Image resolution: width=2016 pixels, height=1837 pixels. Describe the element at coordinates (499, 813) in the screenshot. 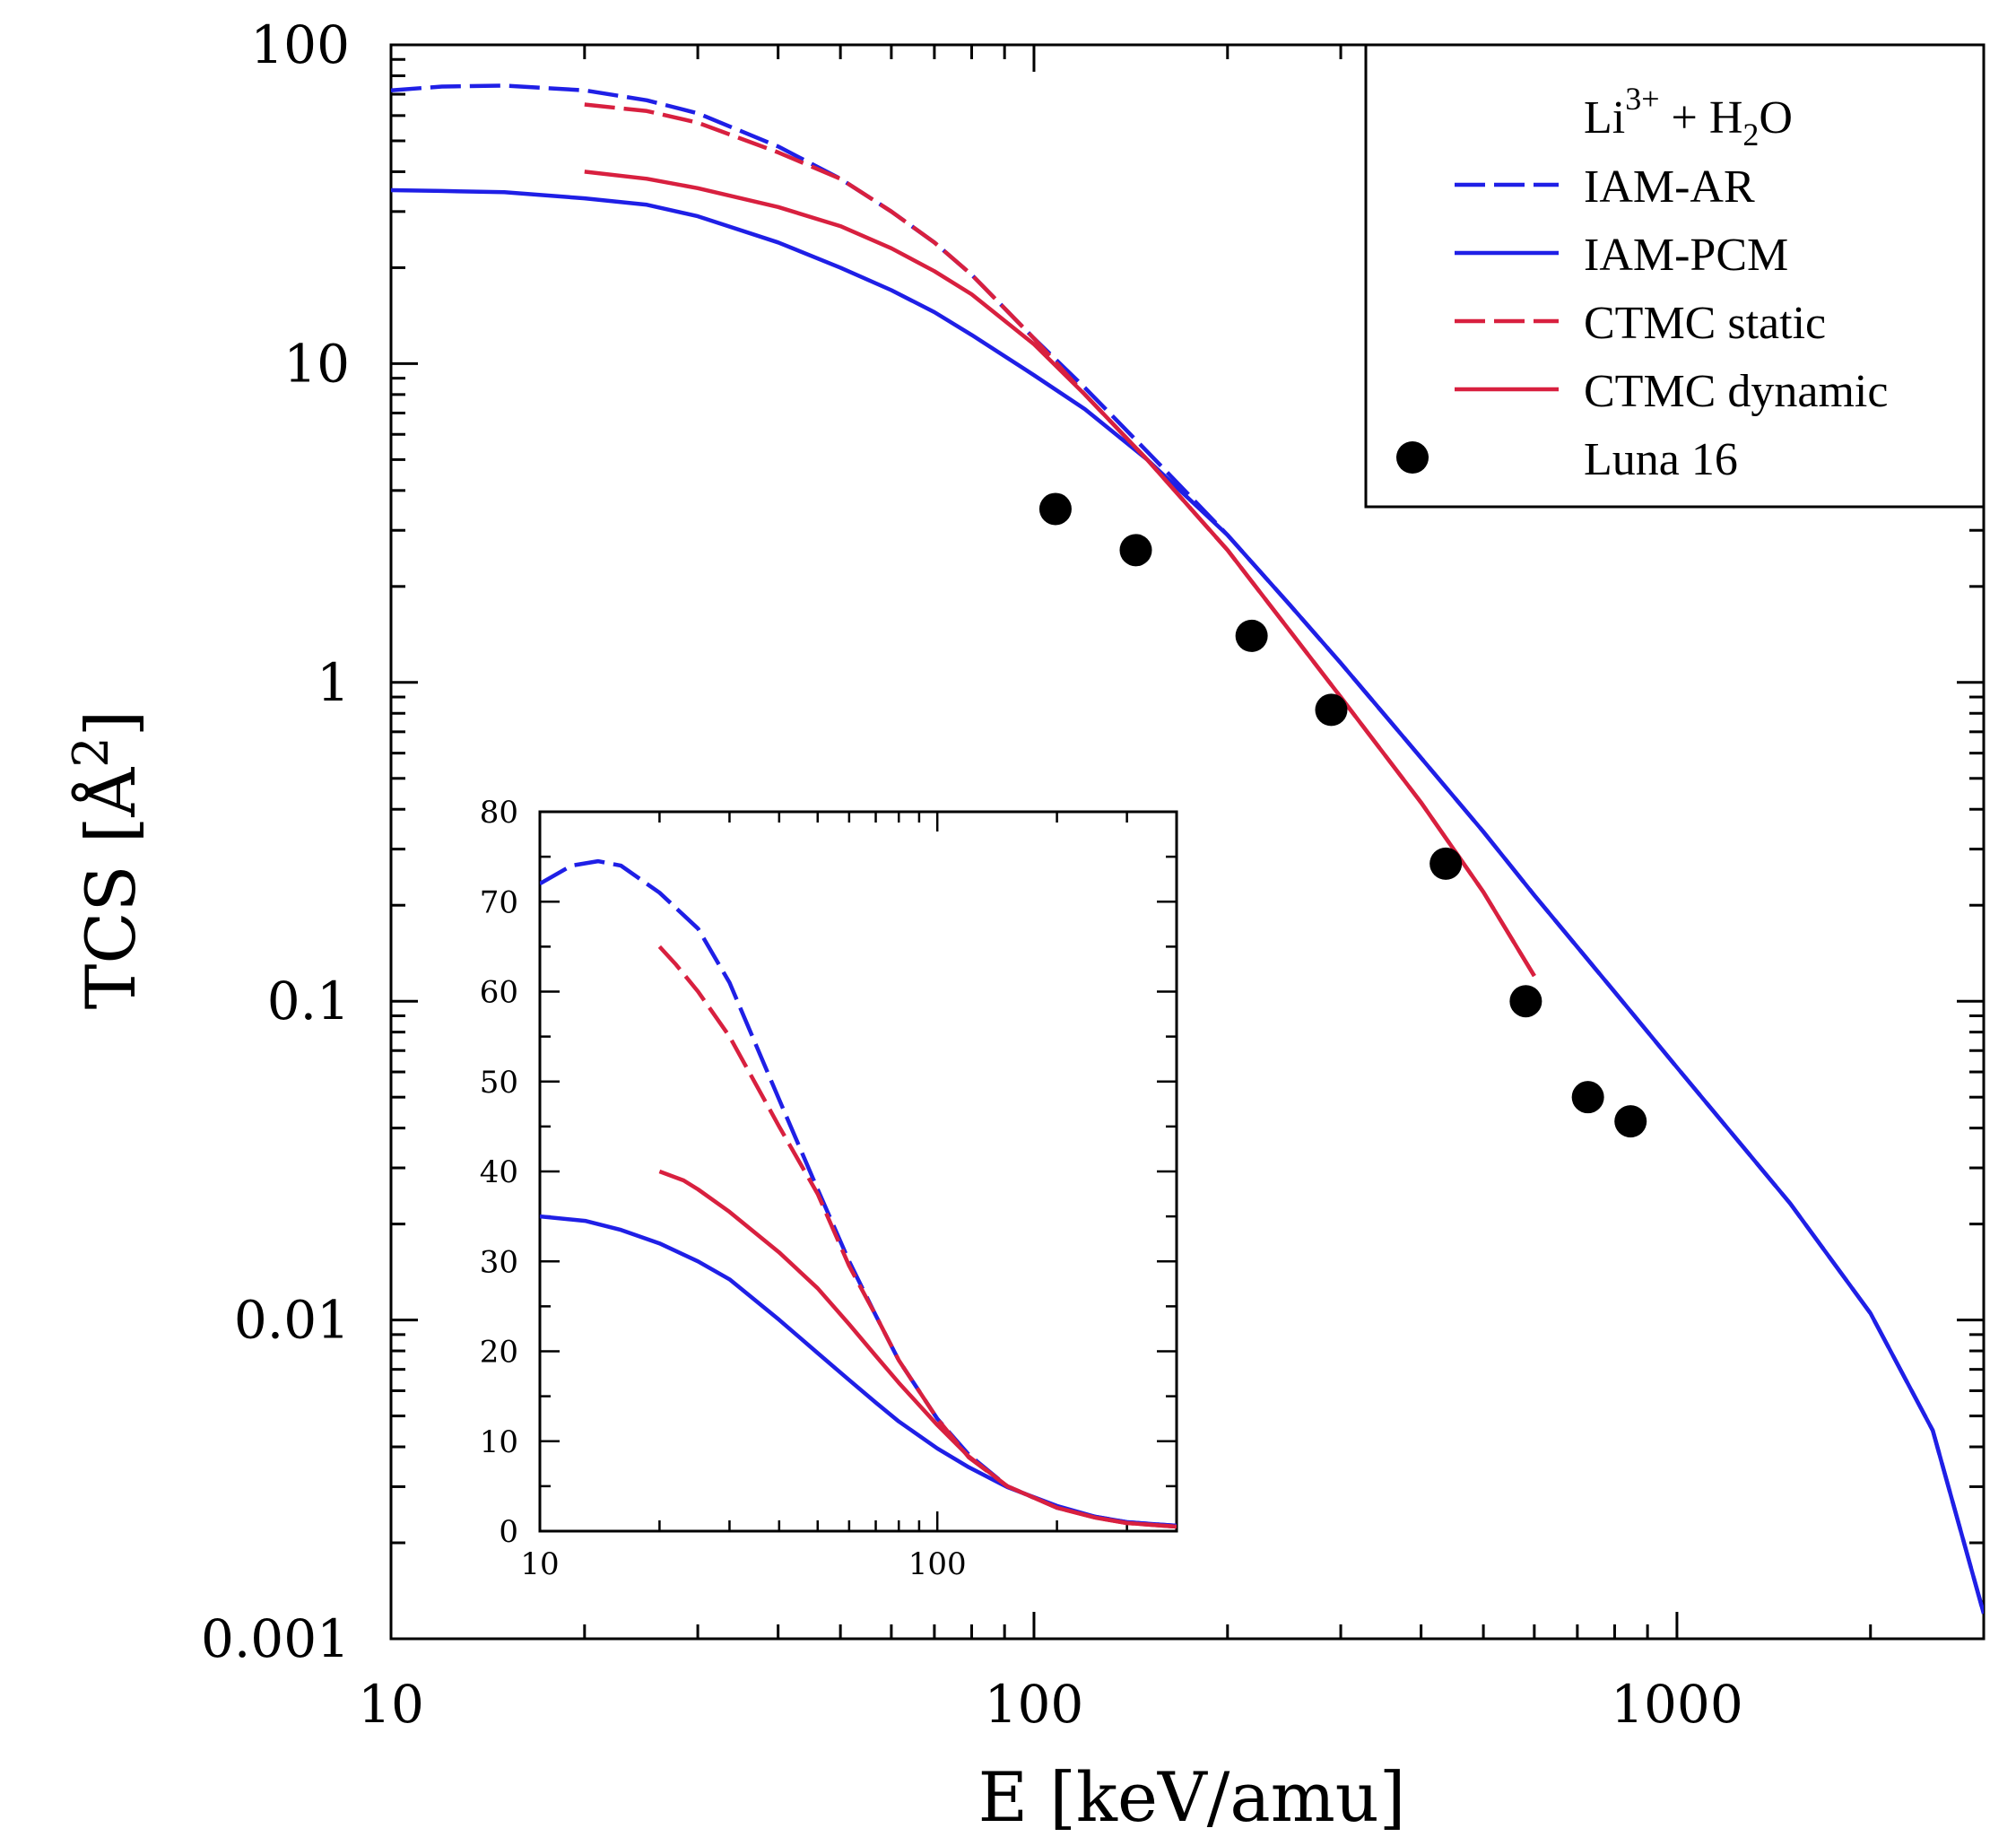

I see `inset-y-tick-label: 80` at that location.